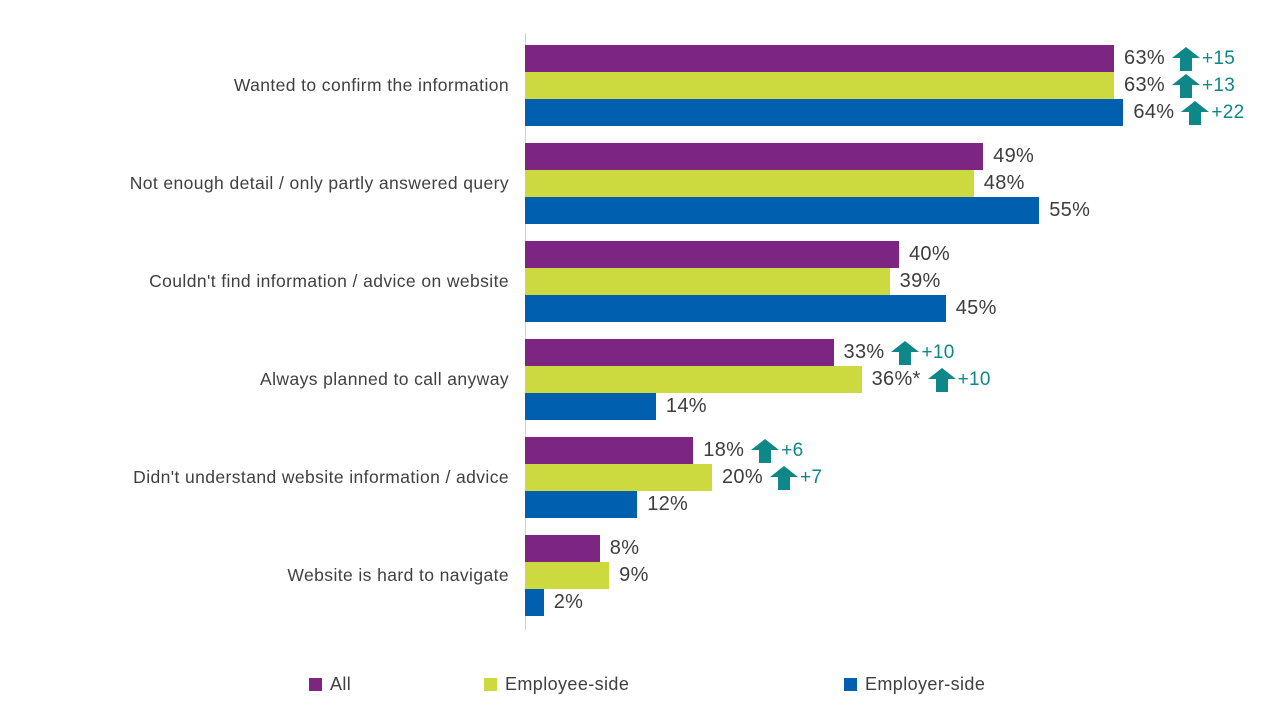  I want to click on bar-row: 9%, so click(899, 575).